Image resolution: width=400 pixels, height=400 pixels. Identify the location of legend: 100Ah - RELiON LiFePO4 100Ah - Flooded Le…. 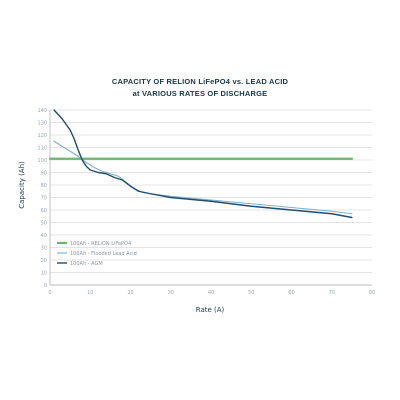
(97, 254).